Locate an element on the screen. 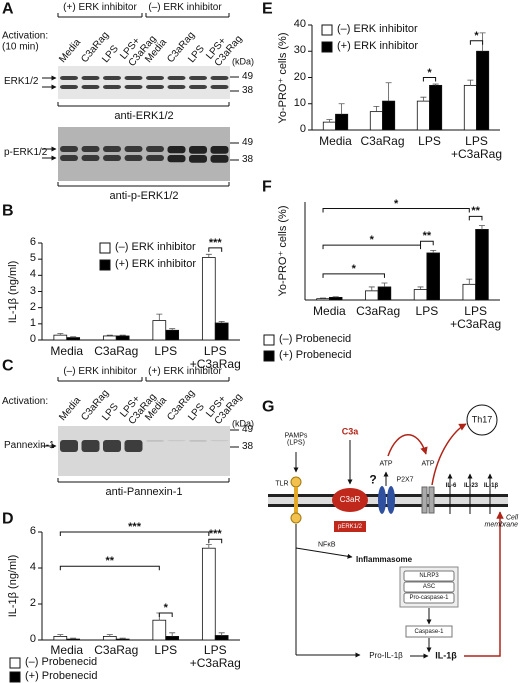 The image size is (520, 683). activation-label: Activation: is located at coordinates (25, 401).